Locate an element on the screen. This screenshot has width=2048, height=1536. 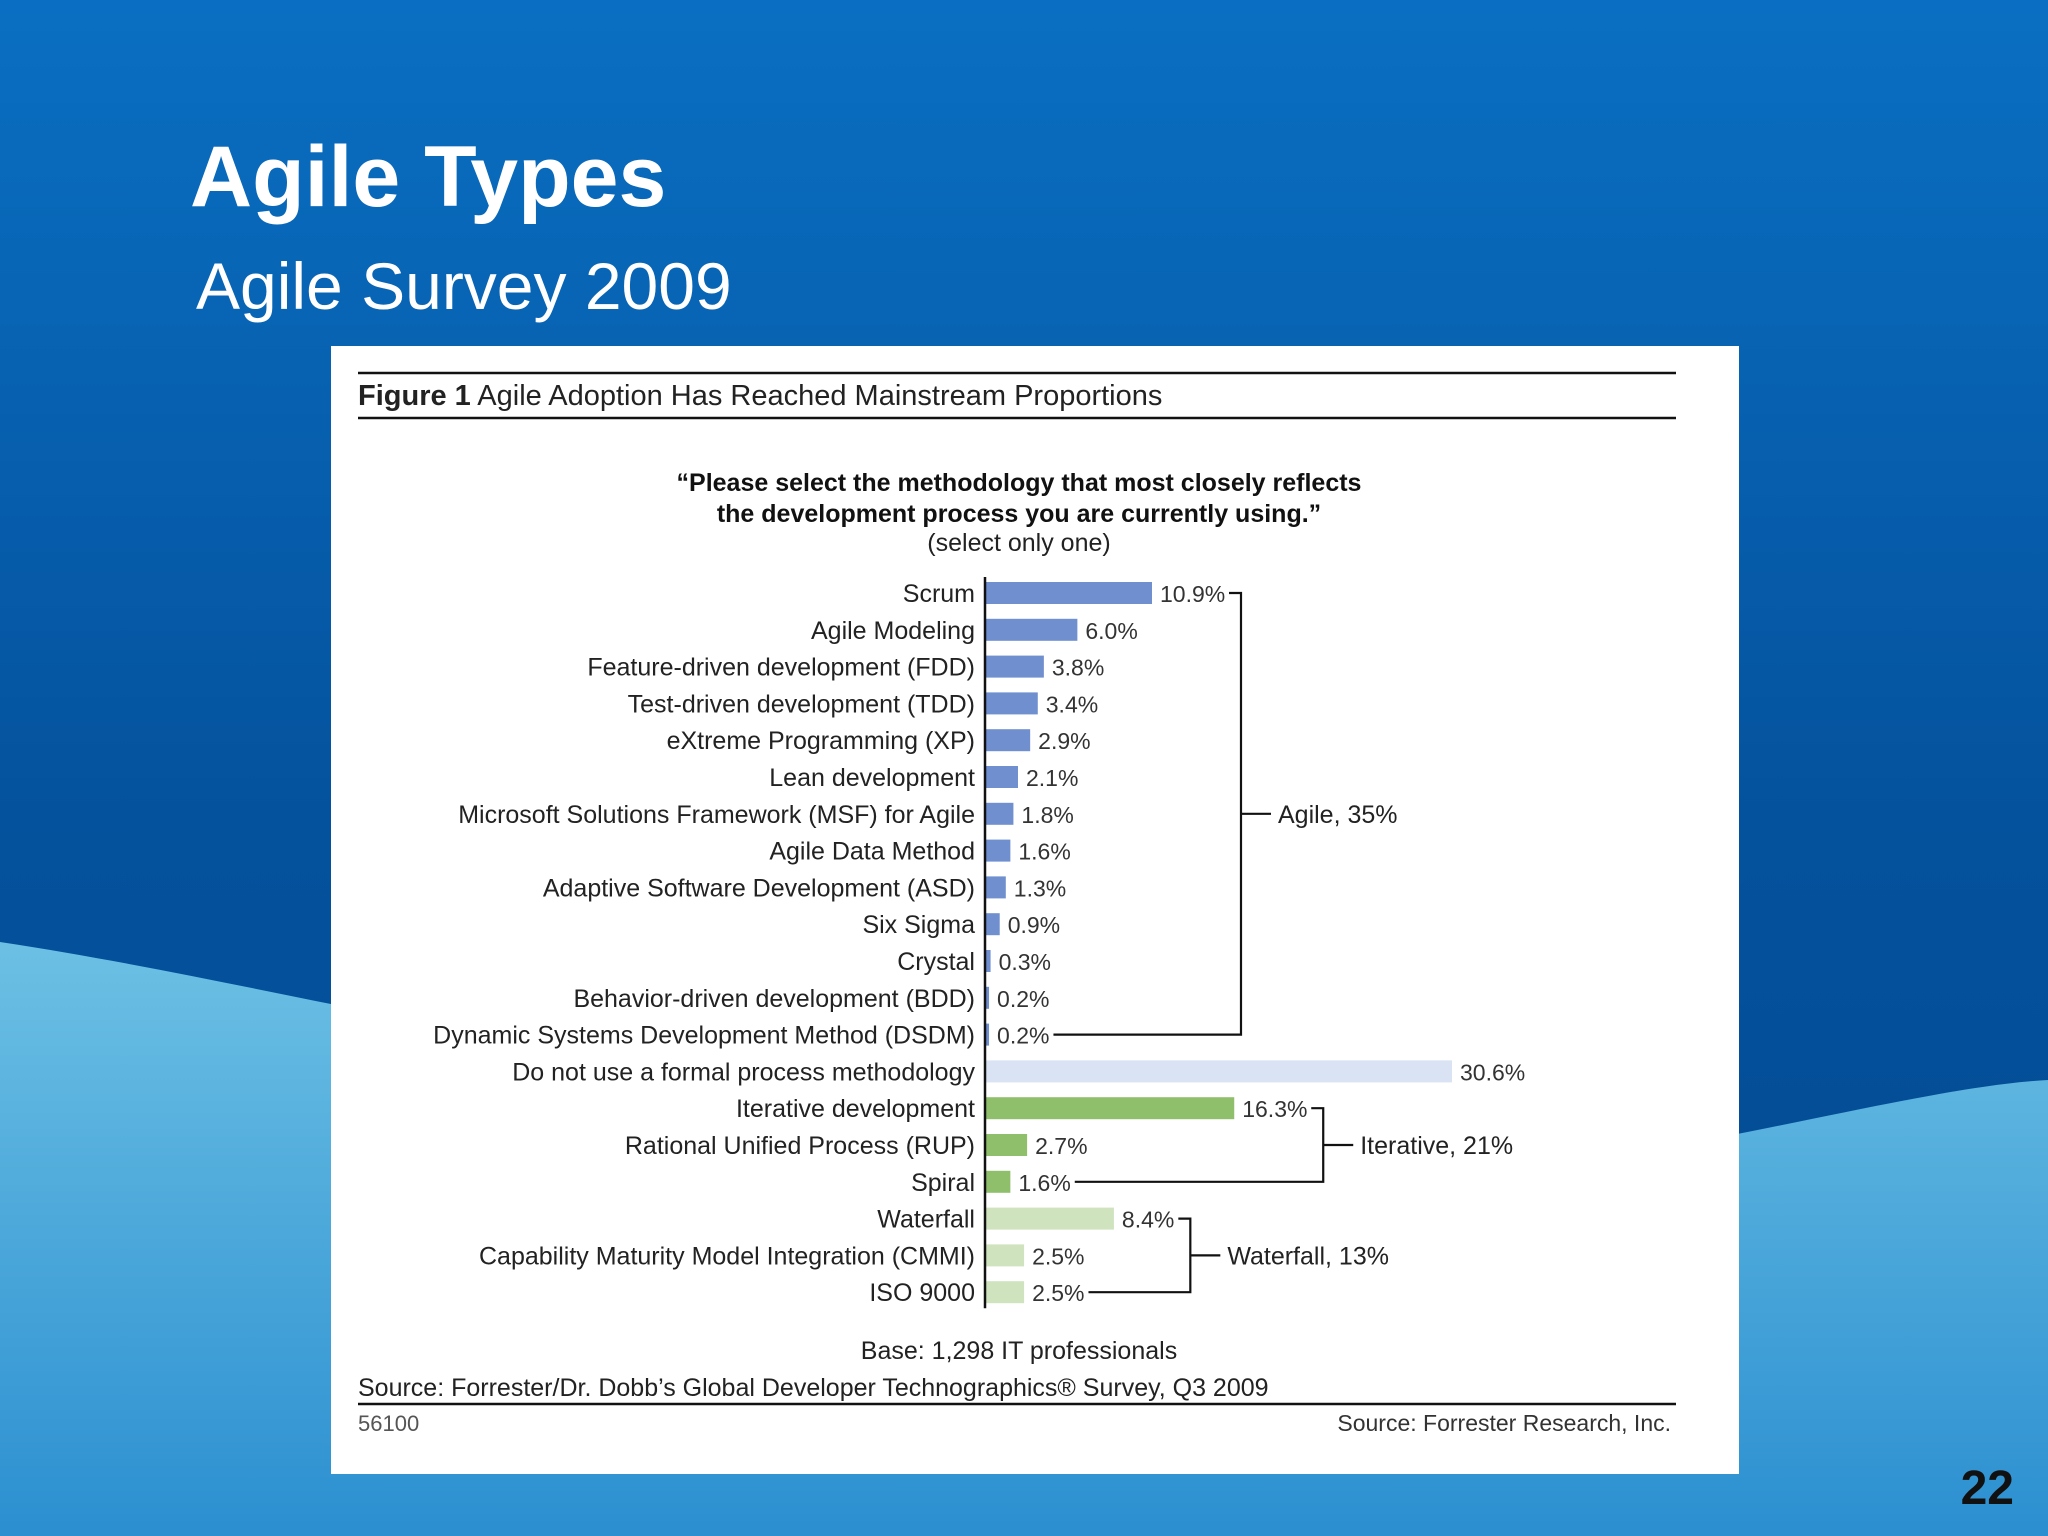
value-label: 2.7% is located at coordinates (1061, 1146).